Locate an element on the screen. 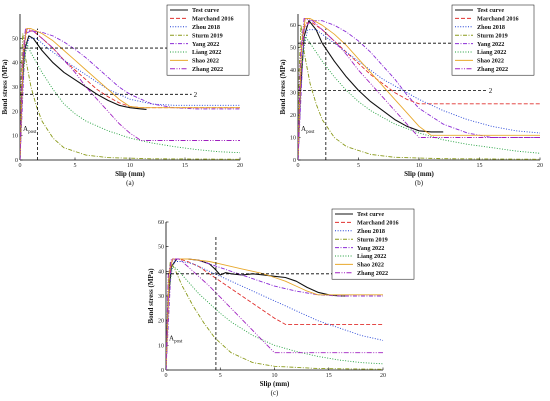  series-group-a is located at coordinates (130, 94).